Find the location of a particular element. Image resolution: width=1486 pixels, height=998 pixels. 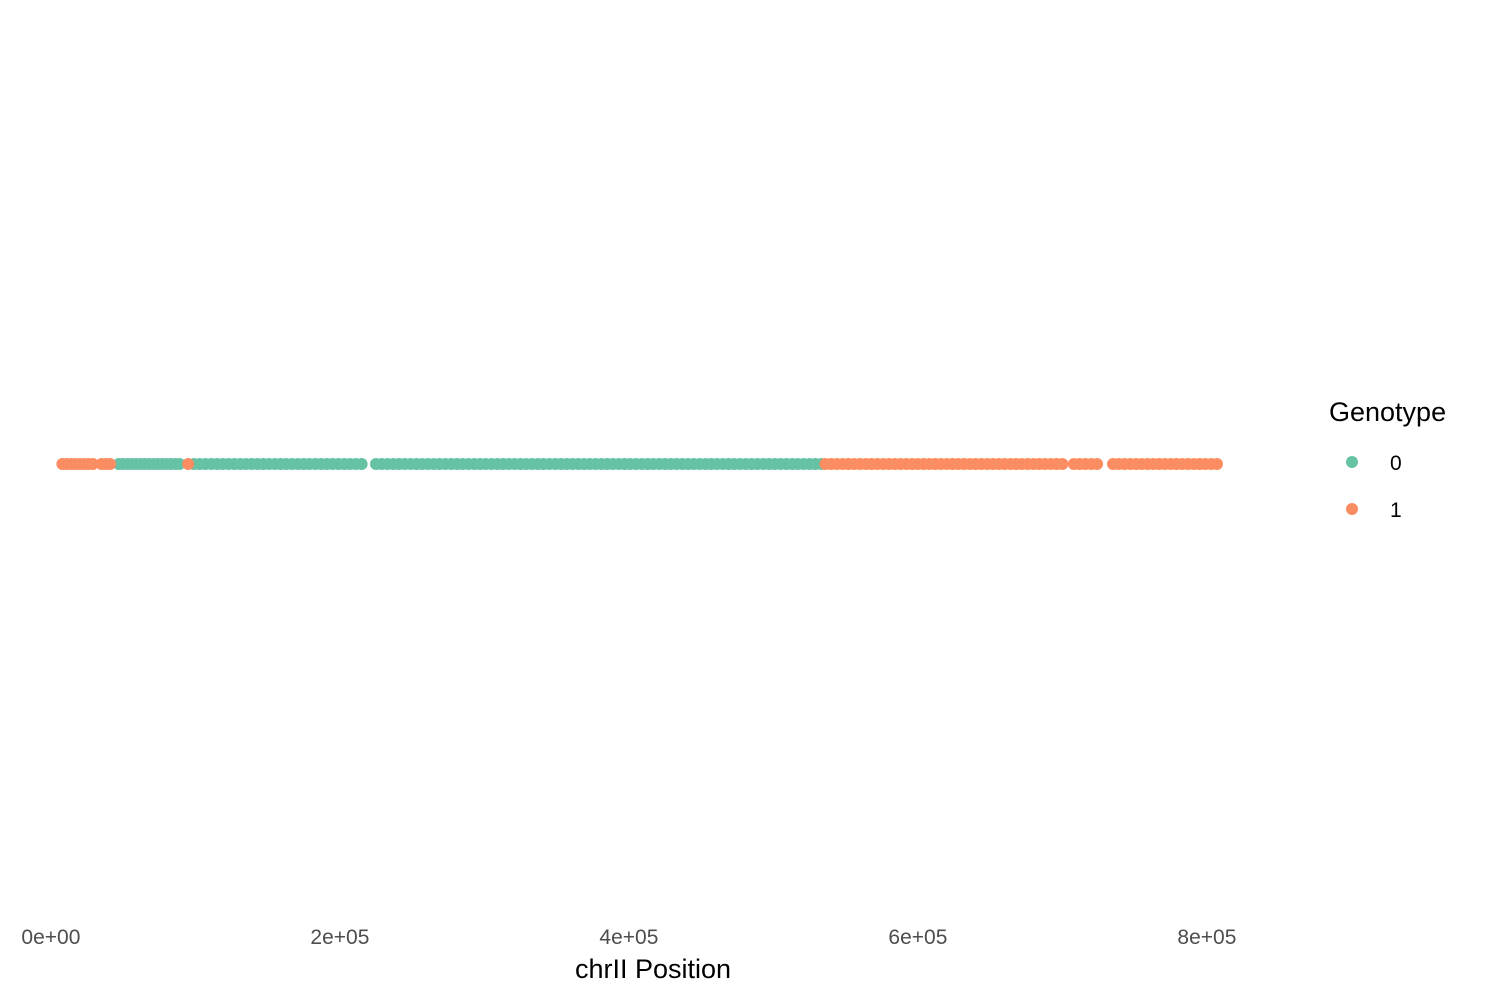

plot-points is located at coordinates (639, 464).